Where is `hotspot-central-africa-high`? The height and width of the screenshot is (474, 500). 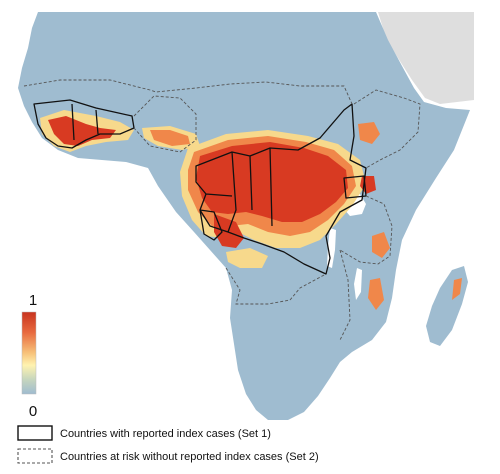 hotspot-central-africa-high is located at coordinates (272, 182).